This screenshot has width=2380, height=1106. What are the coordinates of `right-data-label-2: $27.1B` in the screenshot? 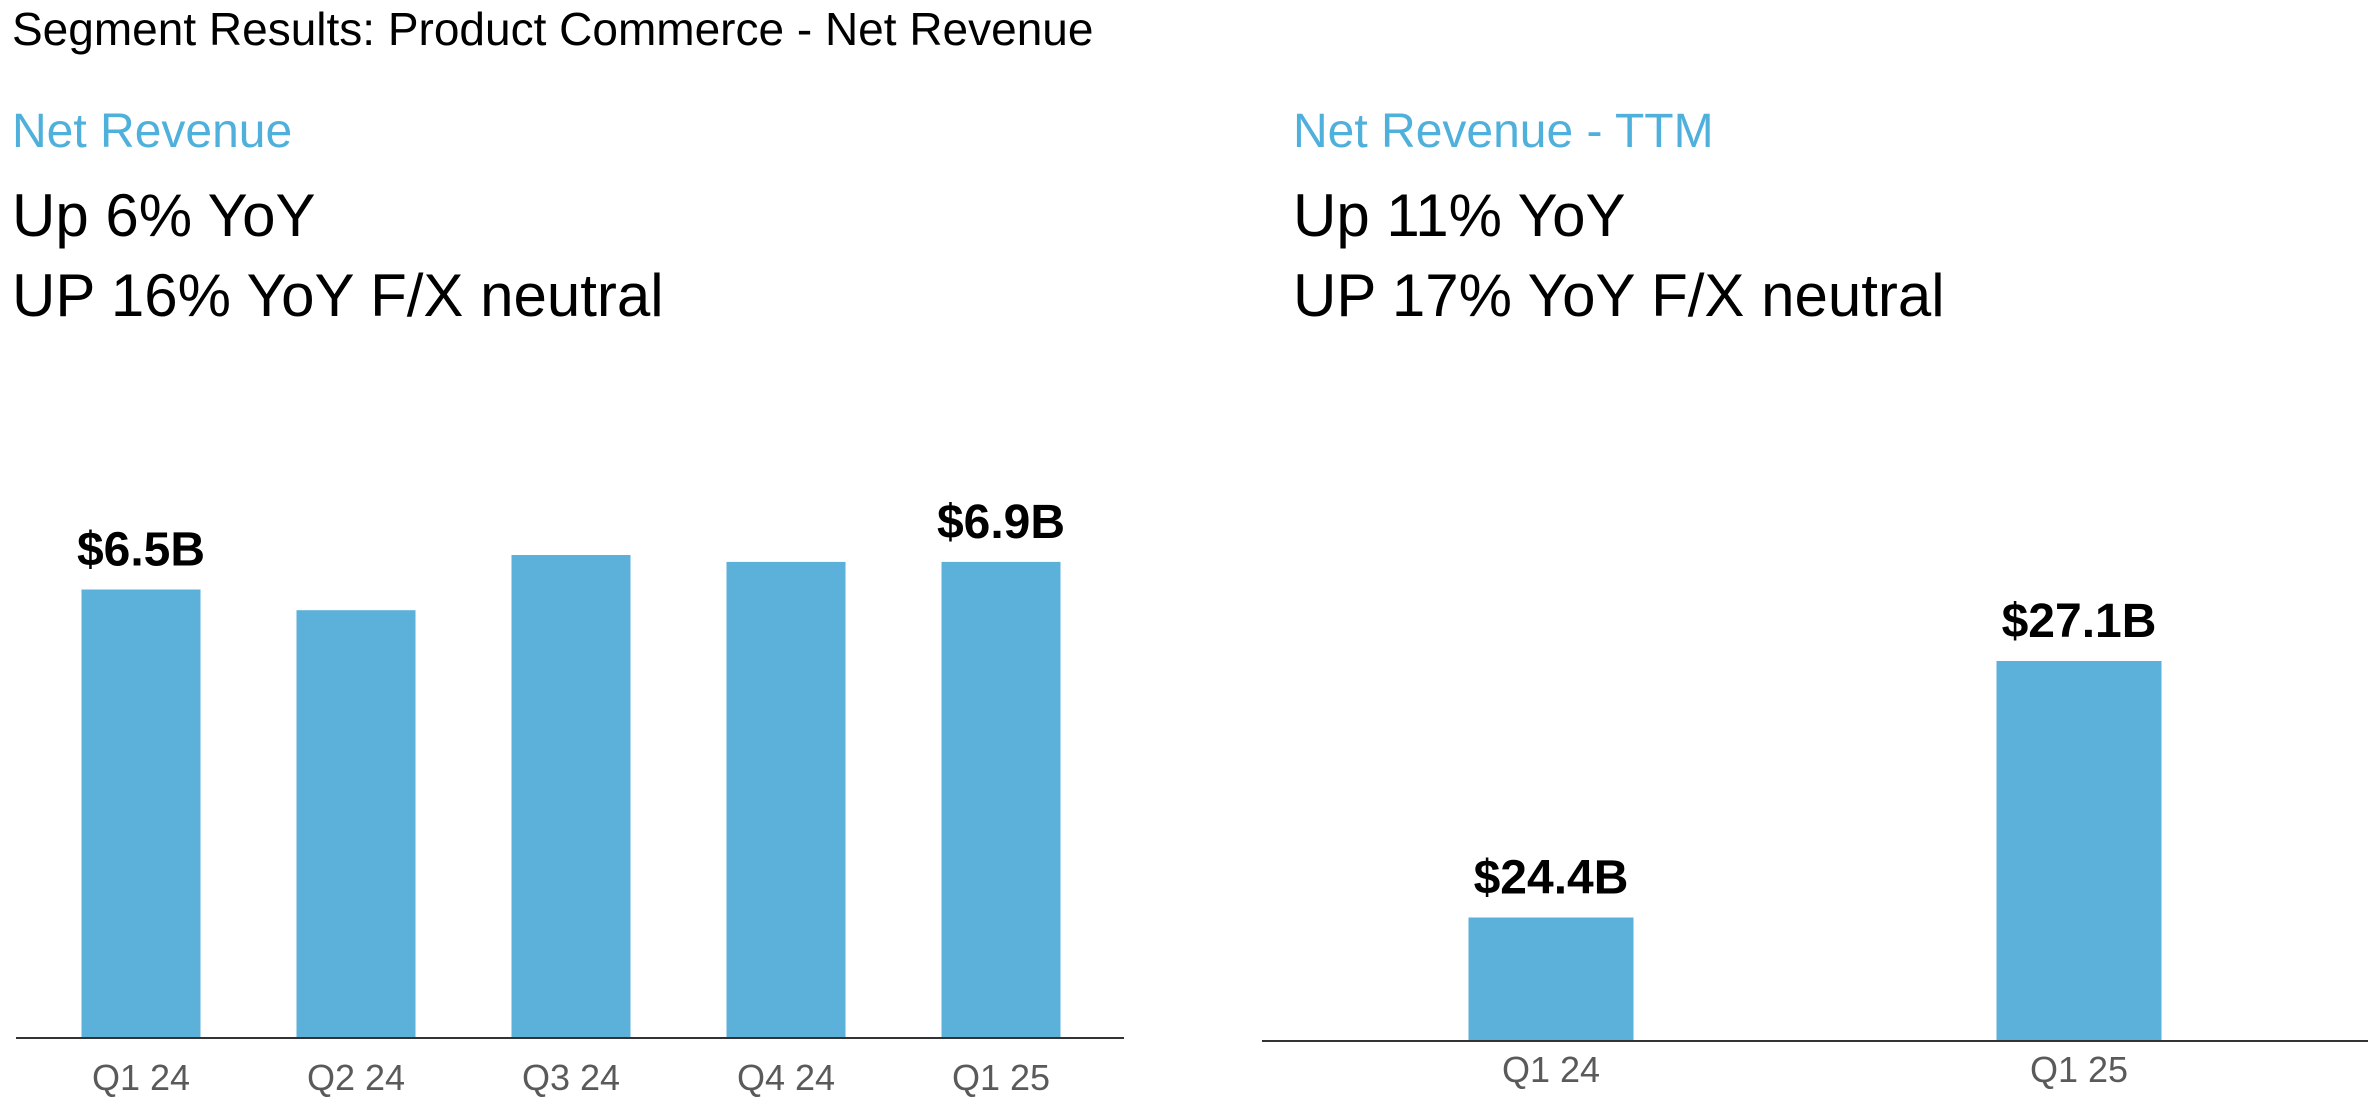 It's located at (2079, 621).